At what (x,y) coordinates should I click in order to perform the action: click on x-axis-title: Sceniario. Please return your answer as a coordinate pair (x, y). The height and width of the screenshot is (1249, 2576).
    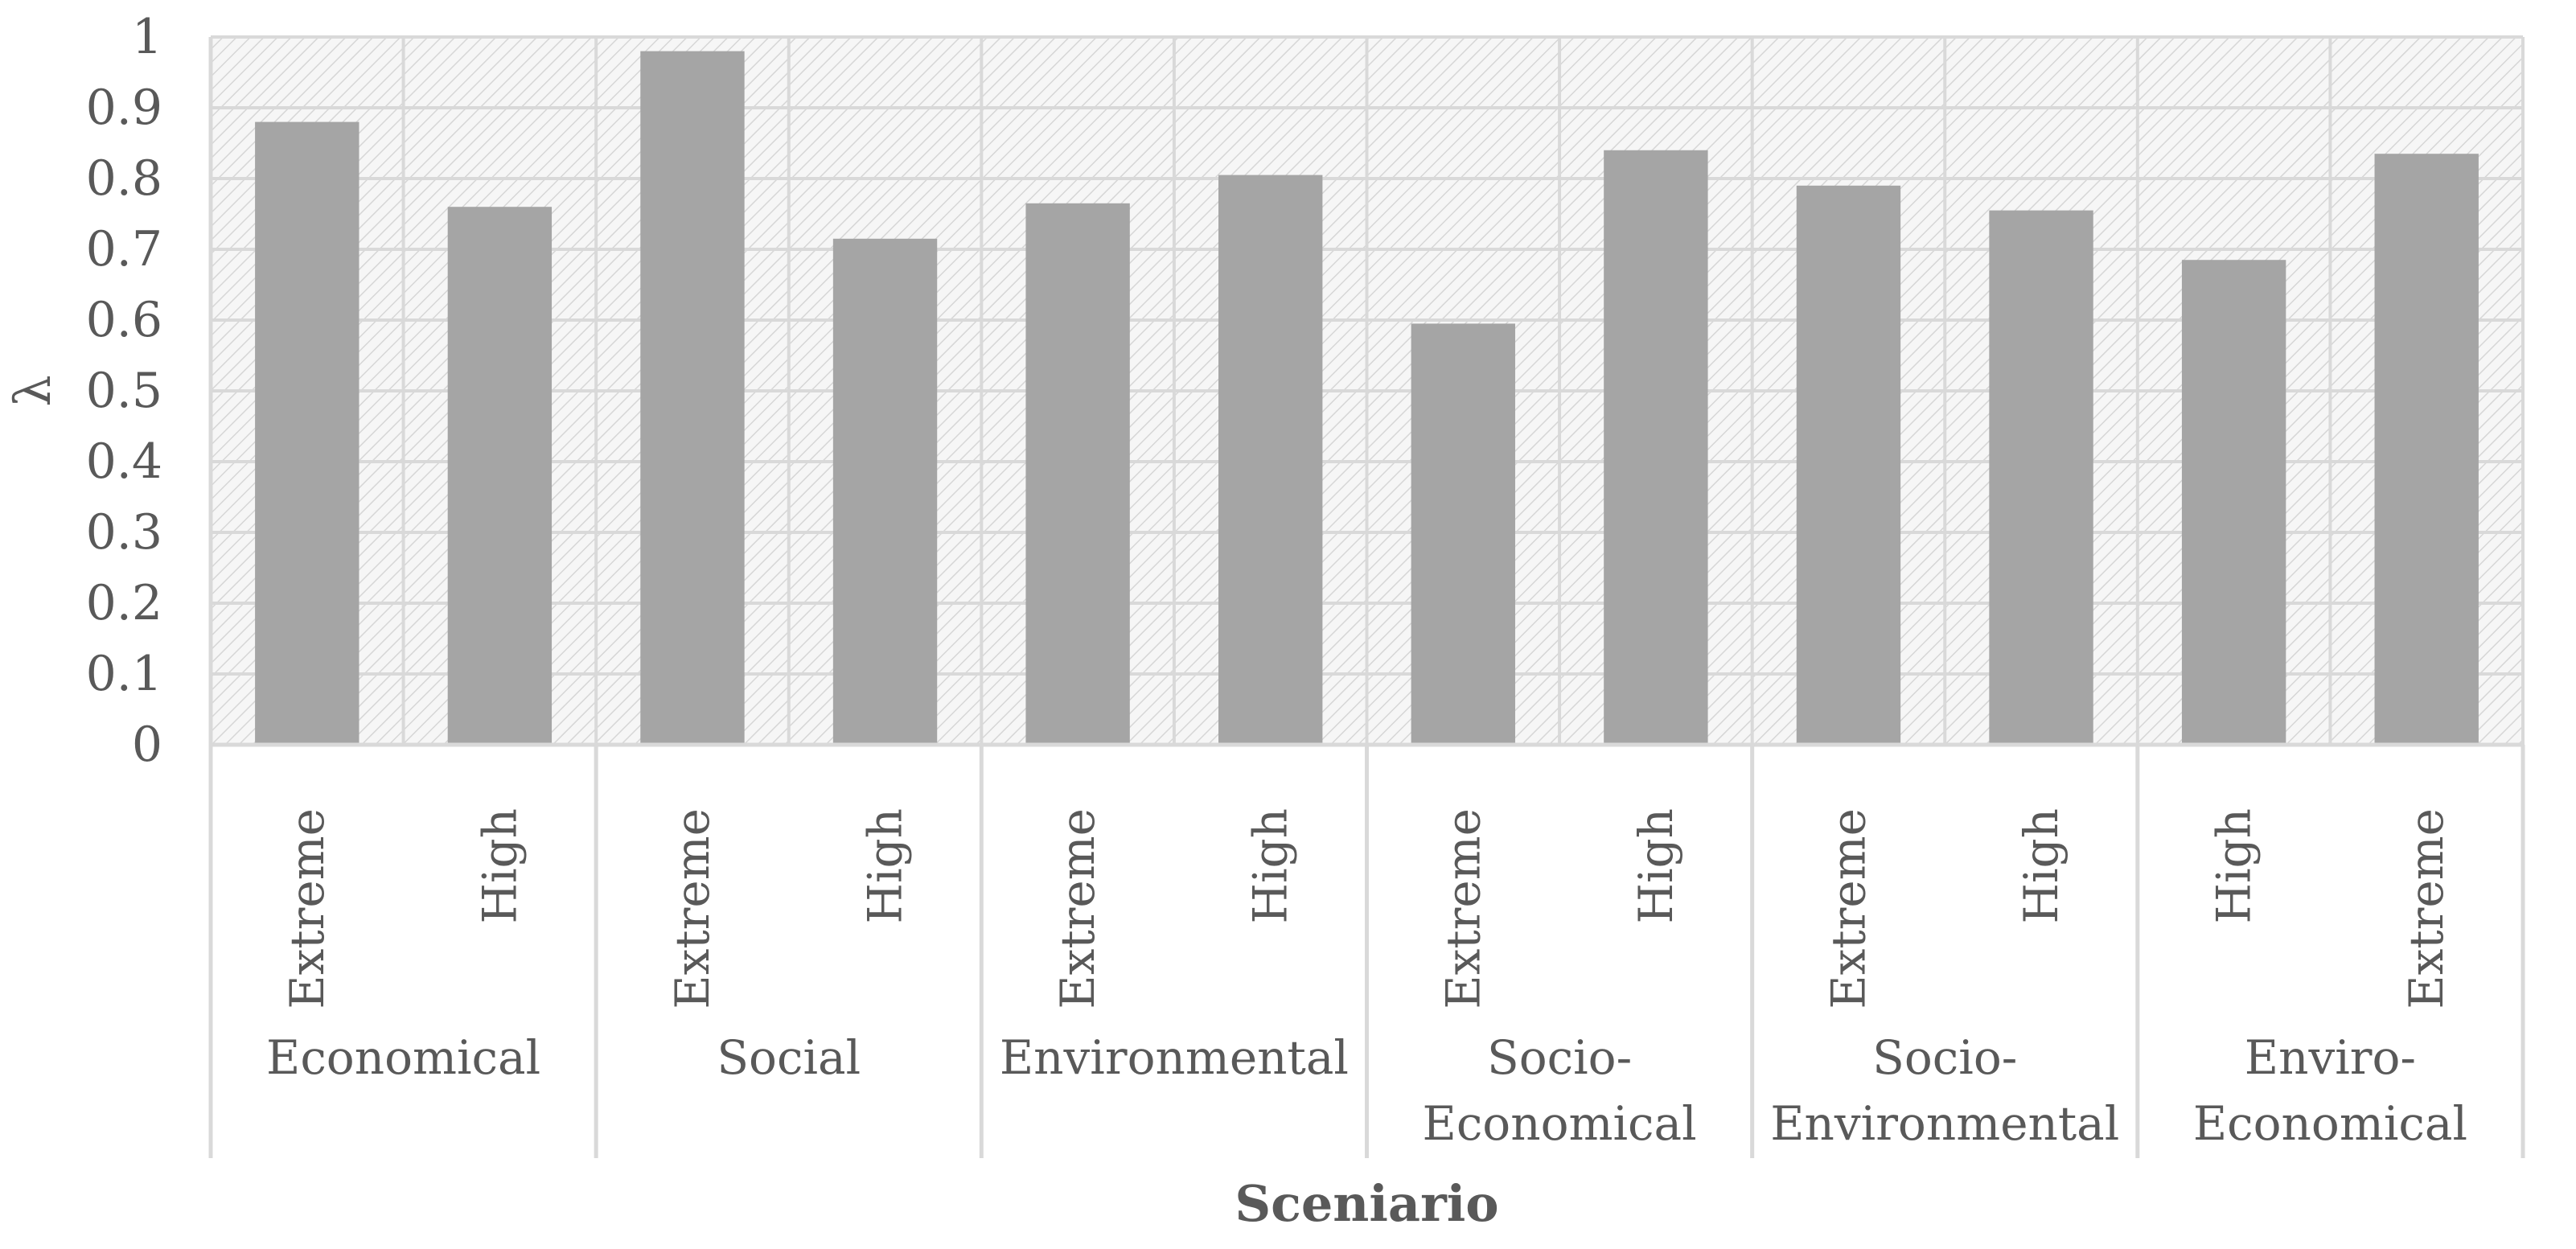
    Looking at the image, I should click on (1366, 1204).